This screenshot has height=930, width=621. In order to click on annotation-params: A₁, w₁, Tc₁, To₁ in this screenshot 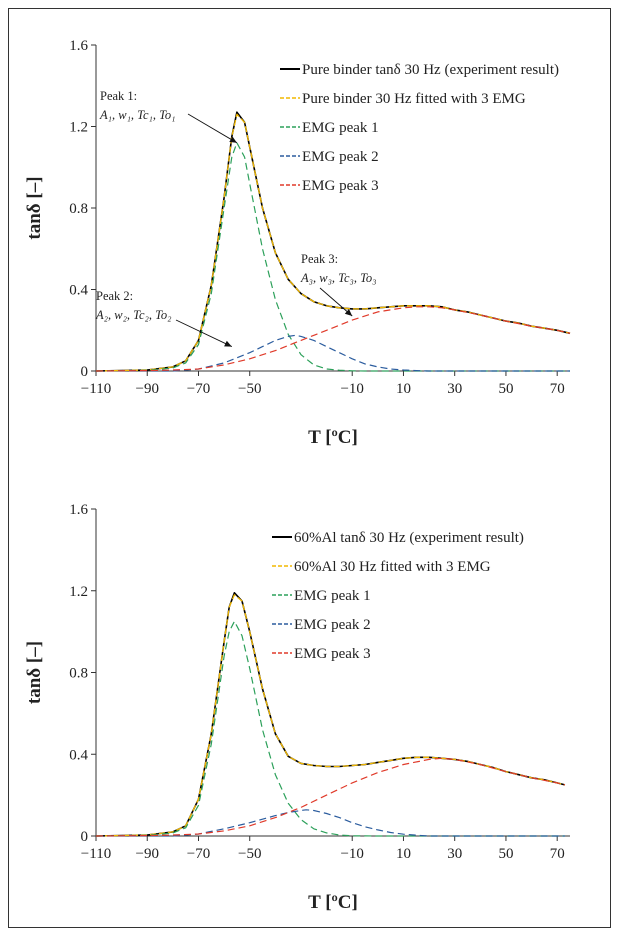, I will do `click(137, 115)`.